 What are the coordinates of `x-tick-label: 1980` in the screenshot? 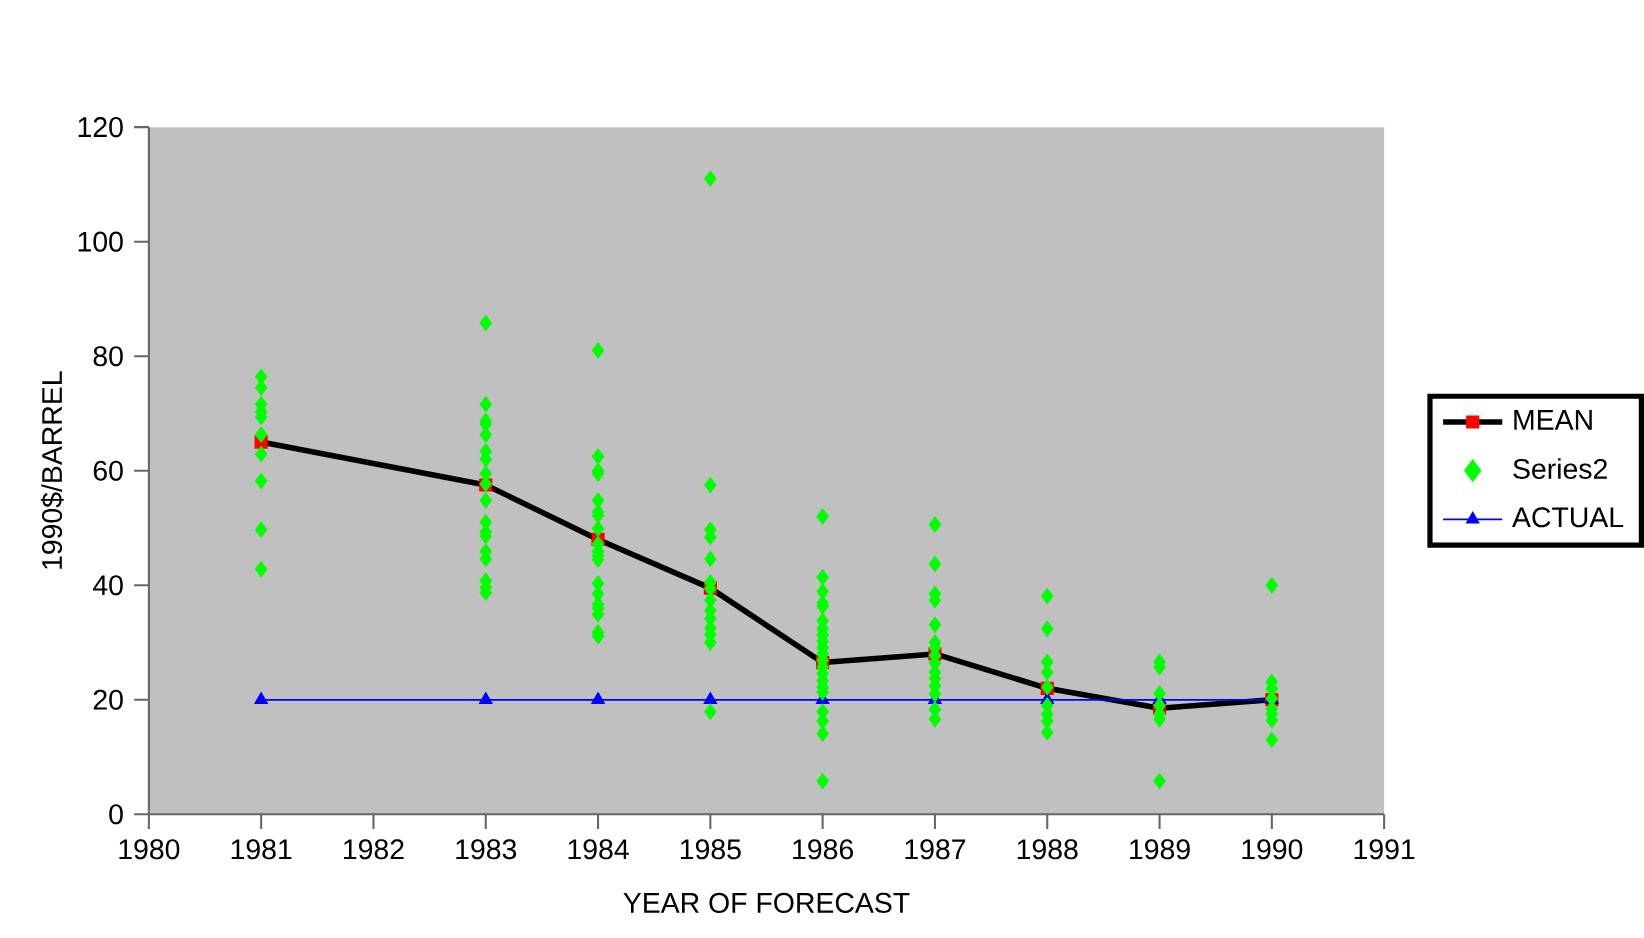 It's located at (149, 849).